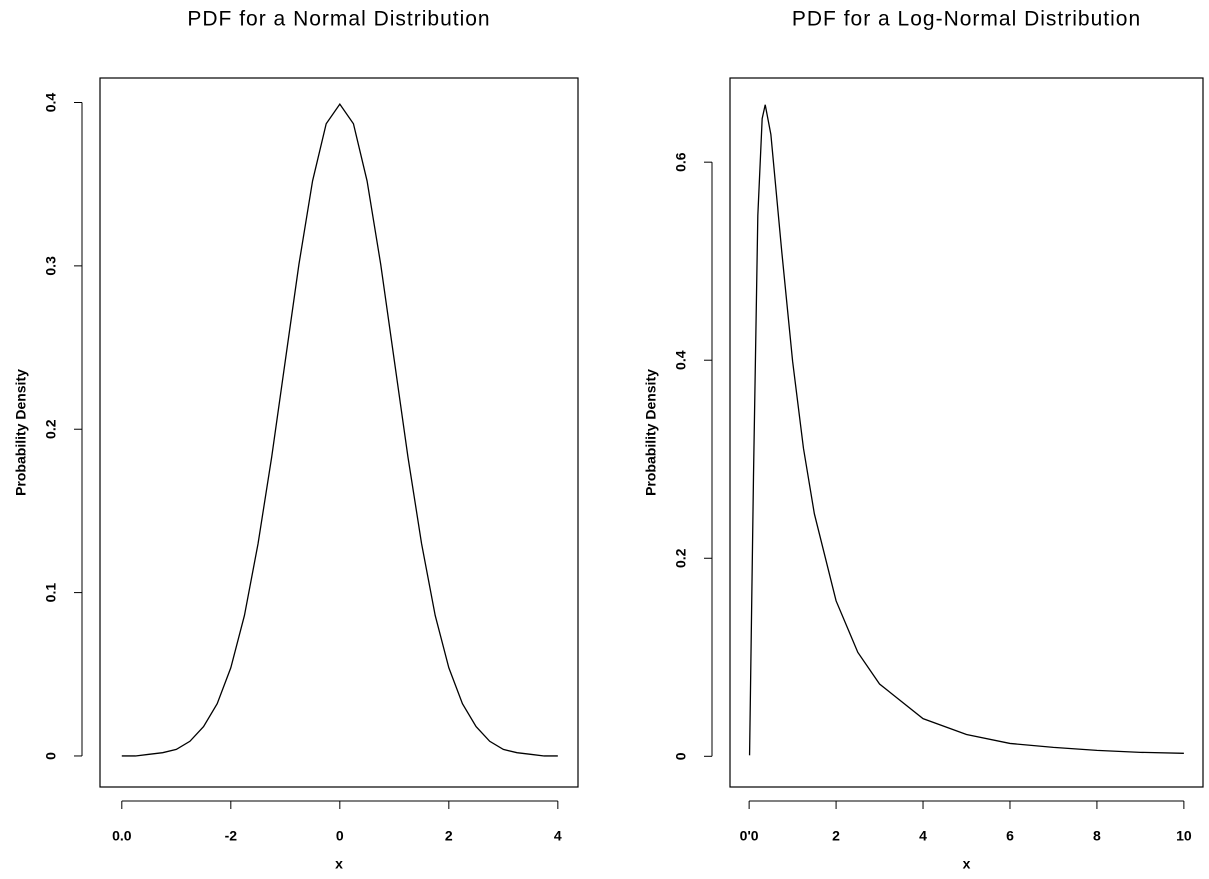 The width and height of the screenshot is (1209, 879). What do you see at coordinates (338, 19) in the screenshot?
I see `chart-title: PDF for a Normal Distribution` at bounding box center [338, 19].